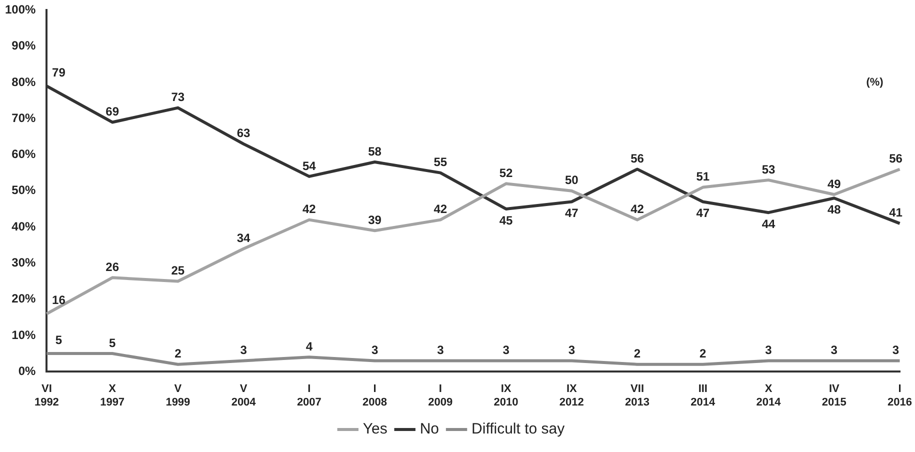 The height and width of the screenshot is (452, 915). I want to click on data-label: 25, so click(178, 271).